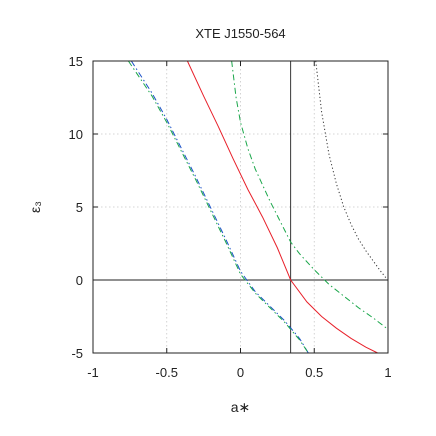 Image resolution: width=436 pixels, height=436 pixels. Describe the element at coordinates (167, 372) in the screenshot. I see `x-tick-label: -0.5` at that location.